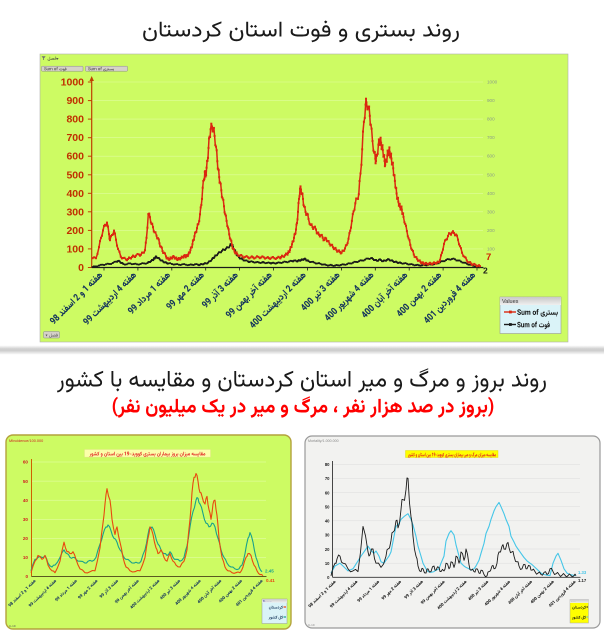 This screenshot has height=640, width=604. What do you see at coordinates (270, 580) in the screenshot?
I see `svg-text: 0.41` at bounding box center [270, 580].